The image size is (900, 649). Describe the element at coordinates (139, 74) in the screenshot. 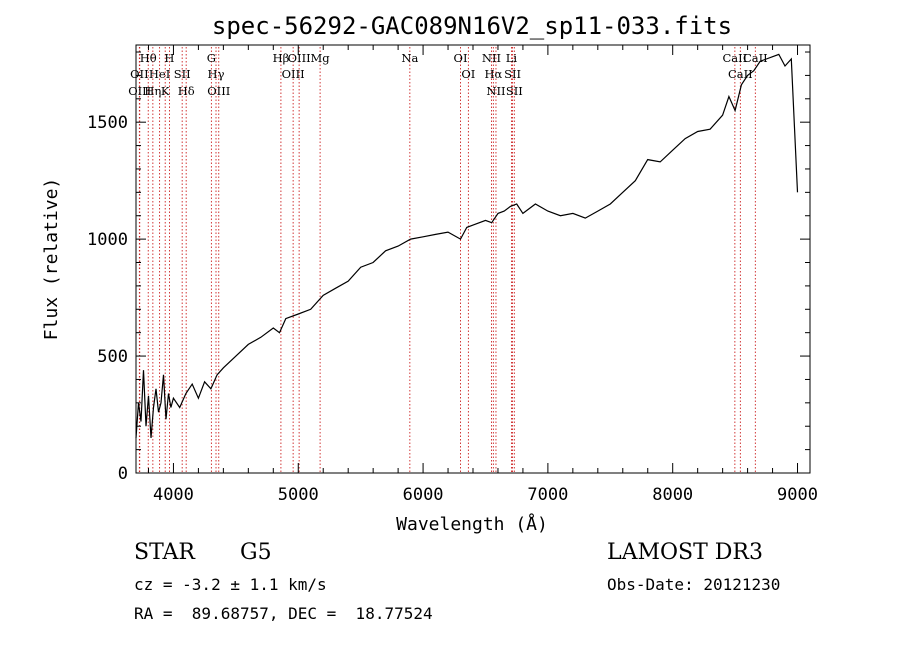

I see `line-label: OII` at that location.